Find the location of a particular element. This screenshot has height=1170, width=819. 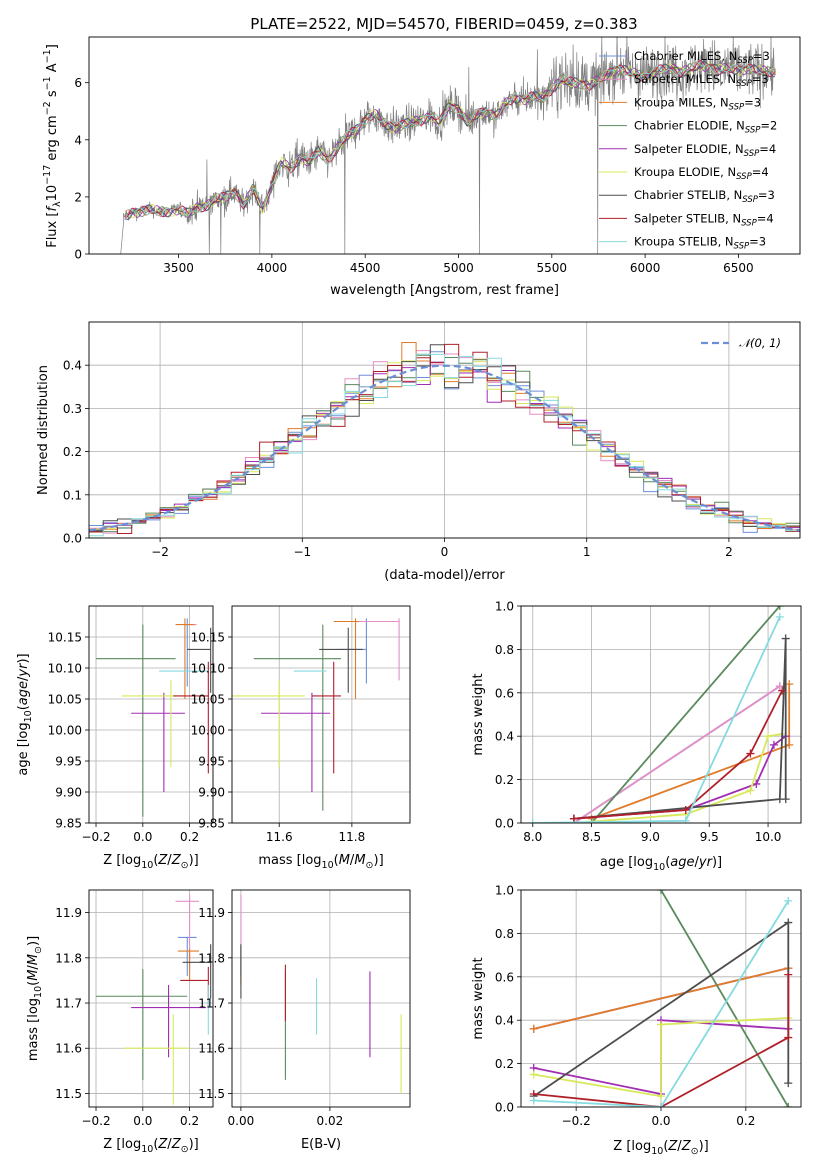

legend-suffix: =4 is located at coordinates (760, 172).